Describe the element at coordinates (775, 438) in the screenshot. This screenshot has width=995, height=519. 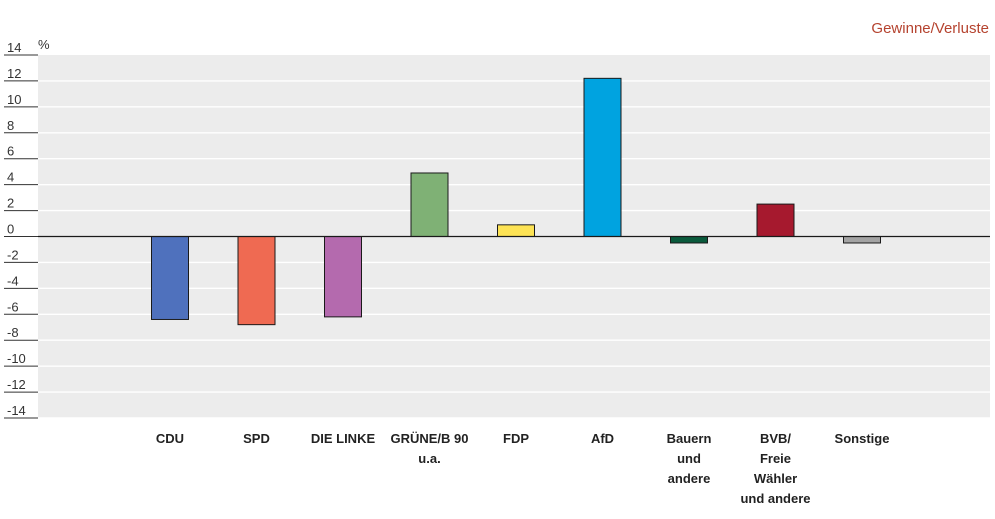
I see `category-label: BVB/` at that location.